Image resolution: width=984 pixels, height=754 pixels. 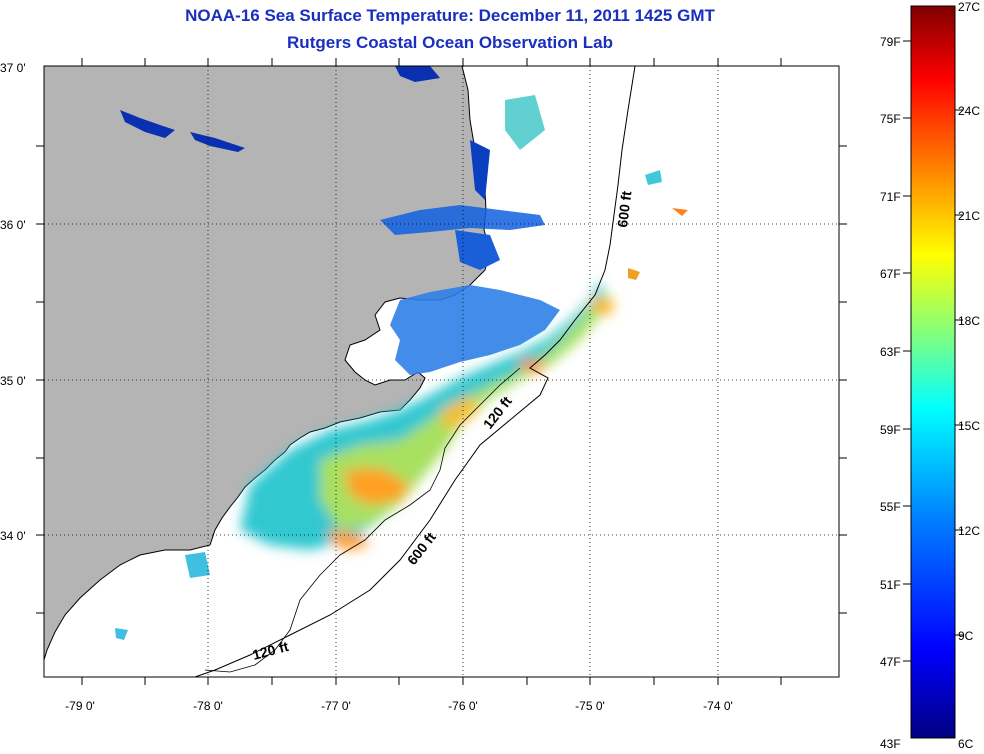 What do you see at coordinates (969, 375) in the screenshot?
I see `colorbar-celsius-labels: 27C 24C 21C 18C 15C 12C 9C 6C` at bounding box center [969, 375].